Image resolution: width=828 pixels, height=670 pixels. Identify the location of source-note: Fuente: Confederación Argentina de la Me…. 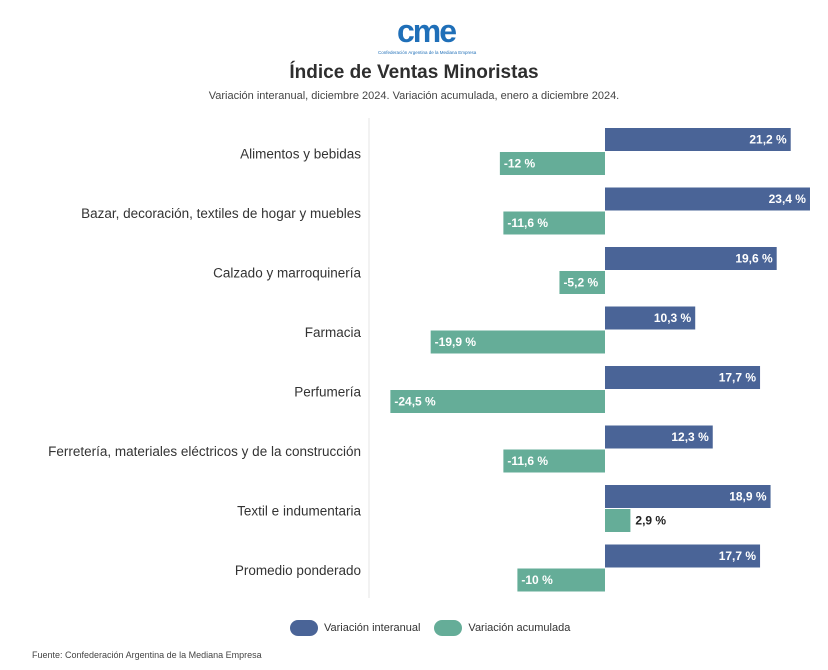
(147, 655).